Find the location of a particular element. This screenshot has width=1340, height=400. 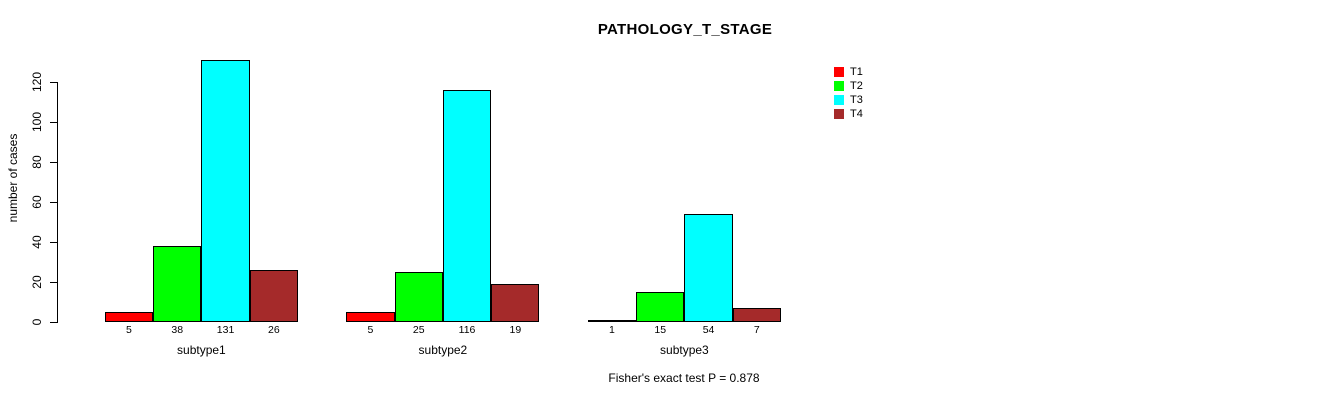

legend-item-T2: T2 is located at coordinates (848, 86).